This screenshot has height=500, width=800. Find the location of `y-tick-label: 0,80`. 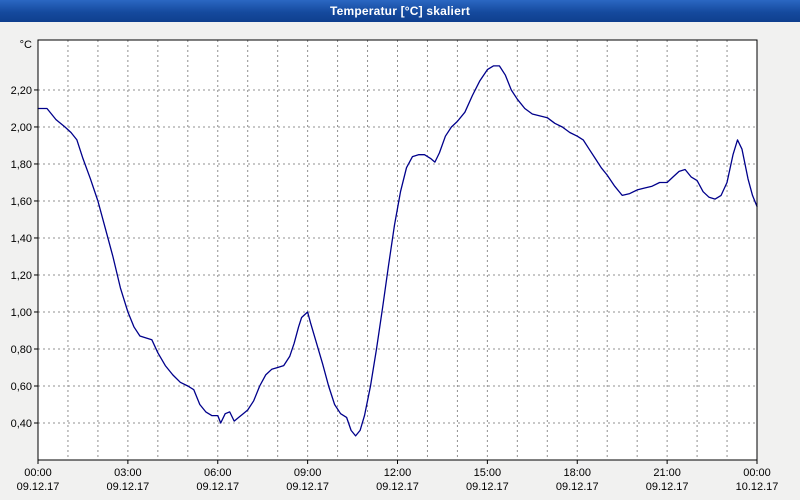

y-tick-label: 0,80 is located at coordinates (21, 350).